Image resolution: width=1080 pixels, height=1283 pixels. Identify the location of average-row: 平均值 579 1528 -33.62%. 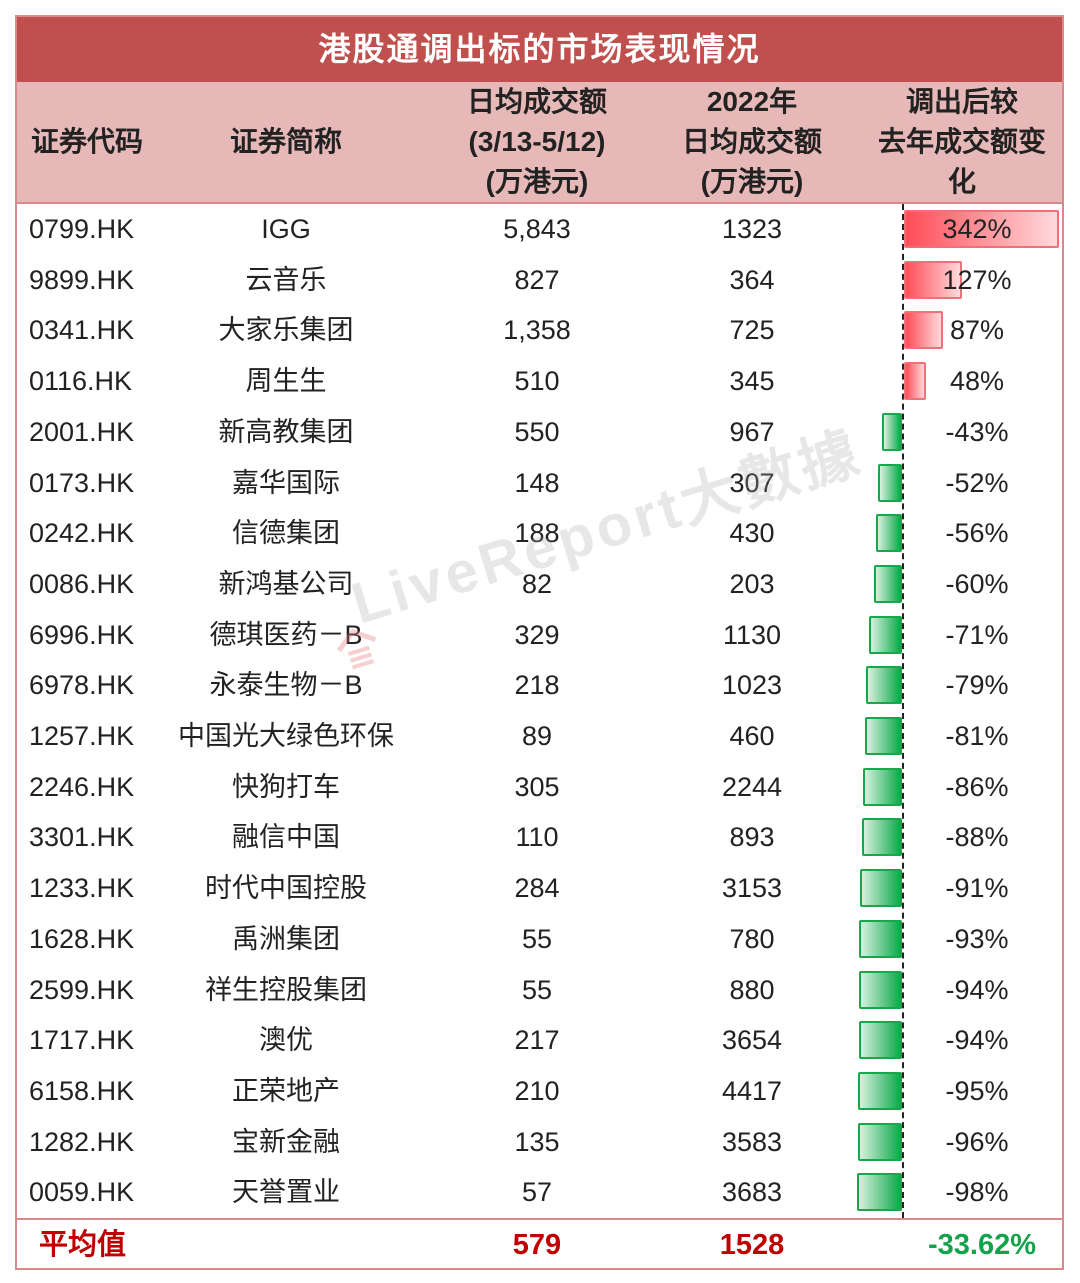
(539, 1244).